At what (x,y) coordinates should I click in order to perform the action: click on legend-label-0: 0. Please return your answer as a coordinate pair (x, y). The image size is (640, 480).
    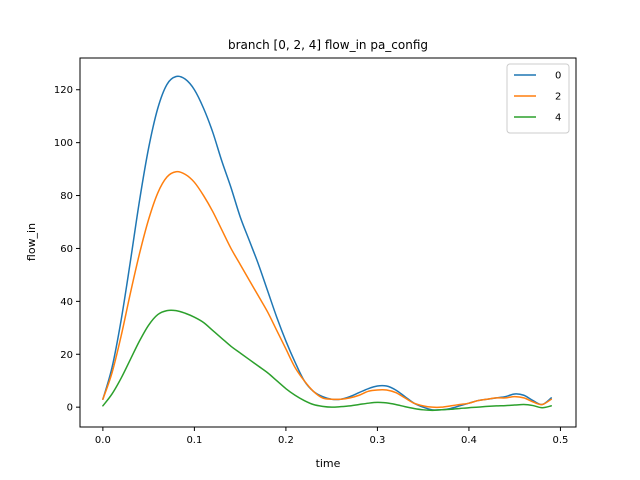
    Looking at the image, I should click on (558, 76).